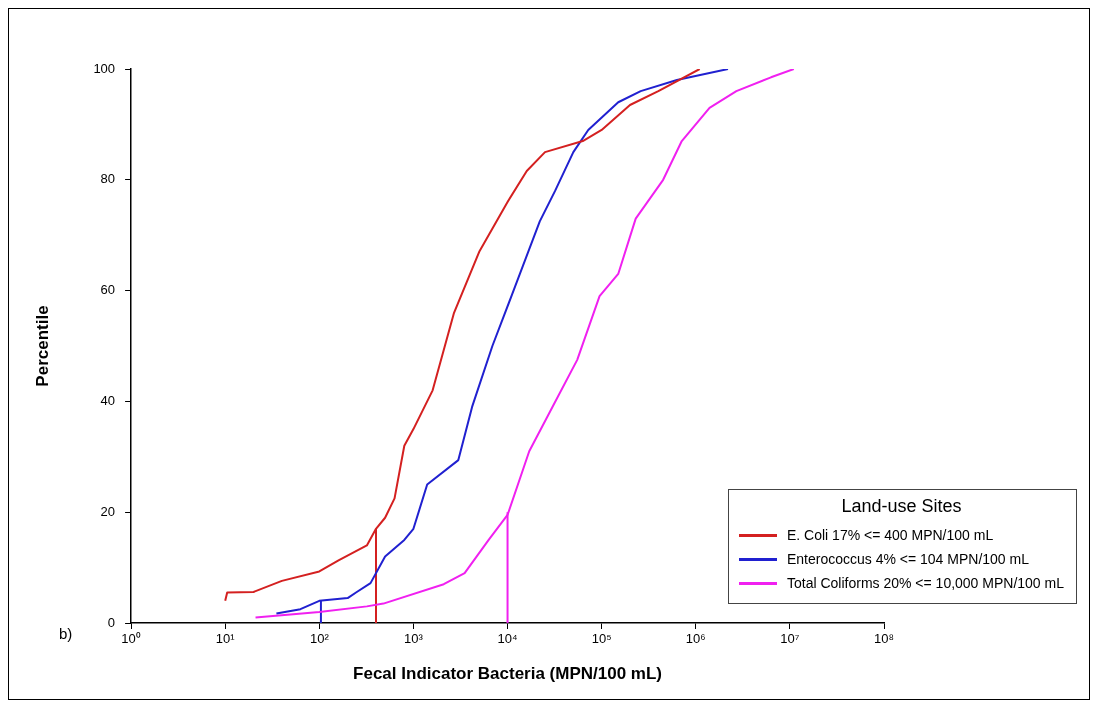 The image size is (1097, 711). What do you see at coordinates (131, 639) in the screenshot?
I see `x-tick-label: 10⁰` at bounding box center [131, 639].